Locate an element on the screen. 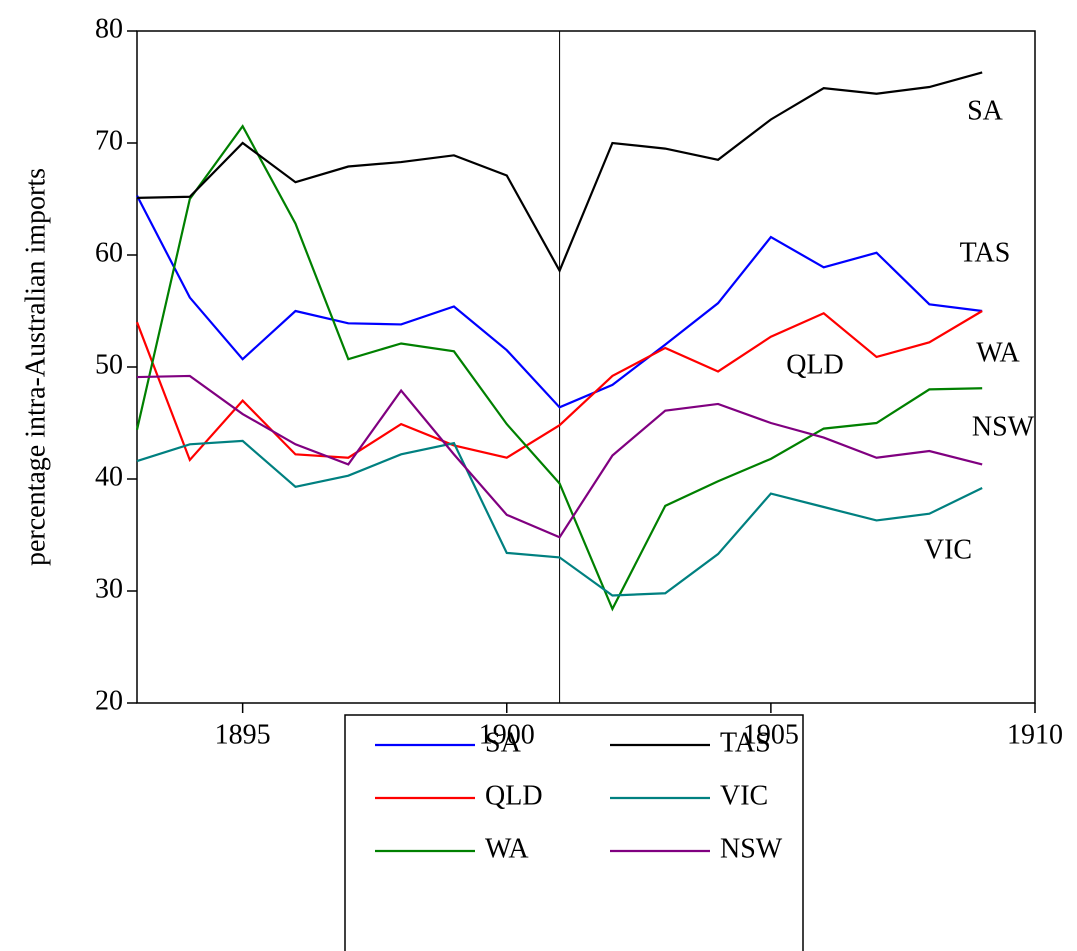 The image size is (1077, 951). series-annotation: SA is located at coordinates (985, 110).